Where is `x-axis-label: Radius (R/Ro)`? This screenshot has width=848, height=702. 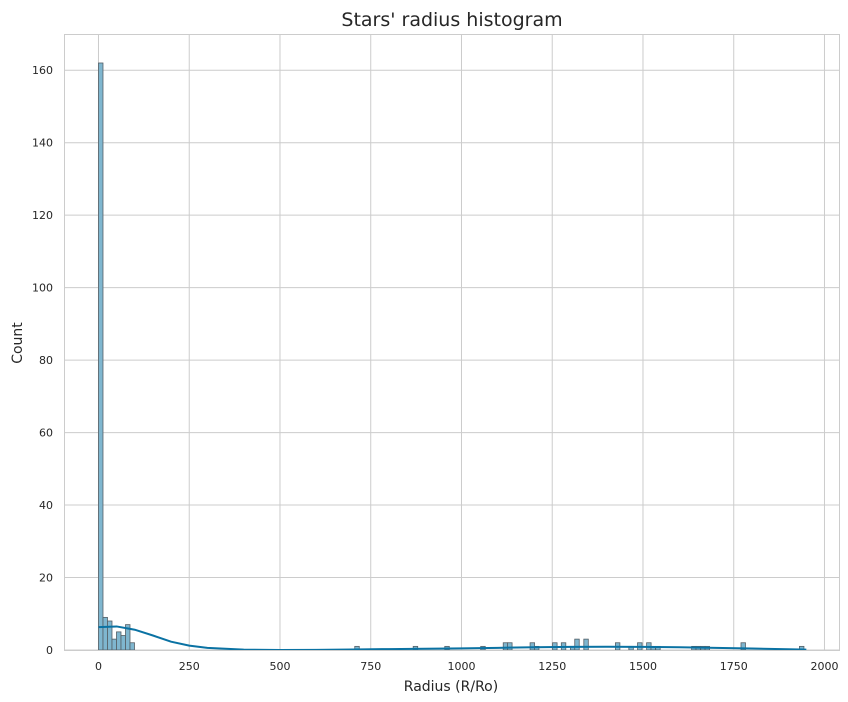
x-axis-label: Radius (R/Ro) is located at coordinates (451, 687).